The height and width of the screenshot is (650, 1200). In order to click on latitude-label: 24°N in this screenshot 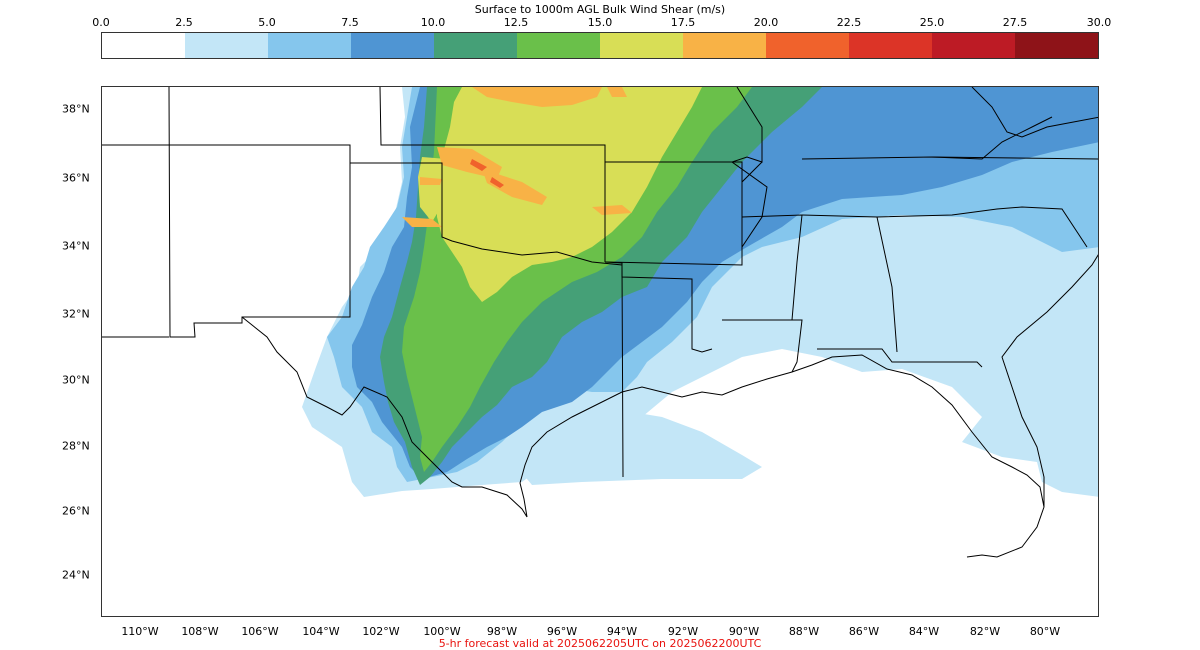, I will do `click(76, 575)`.